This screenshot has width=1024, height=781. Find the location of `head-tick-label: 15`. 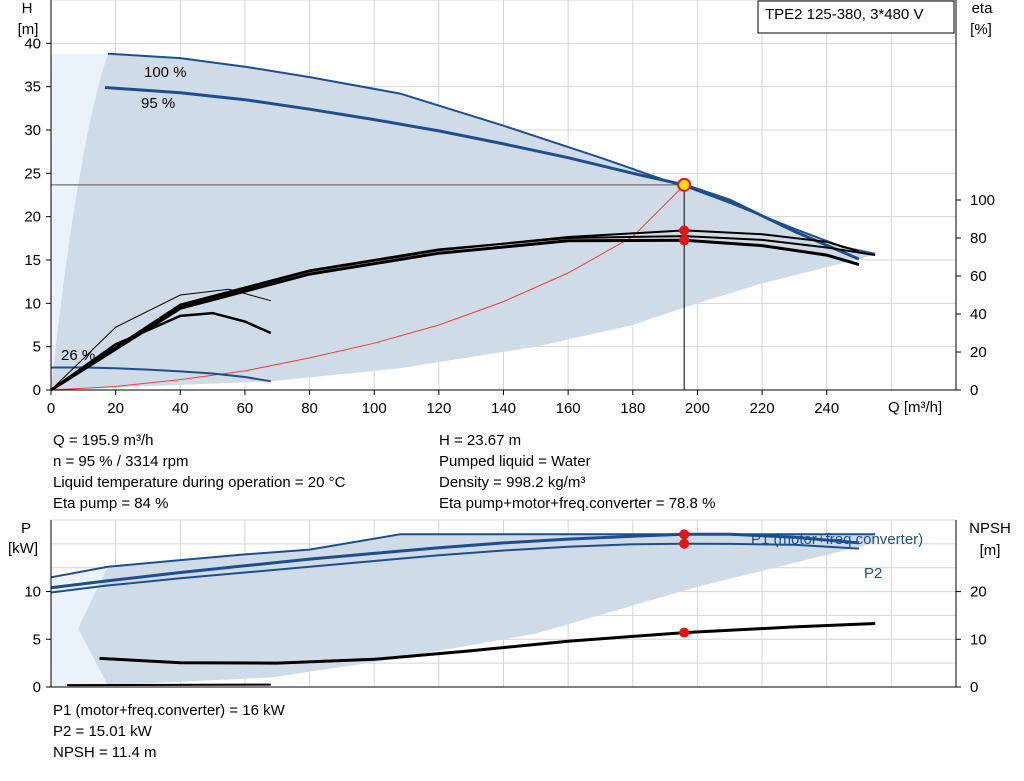

head-tick-label: 15 is located at coordinates (32, 260).